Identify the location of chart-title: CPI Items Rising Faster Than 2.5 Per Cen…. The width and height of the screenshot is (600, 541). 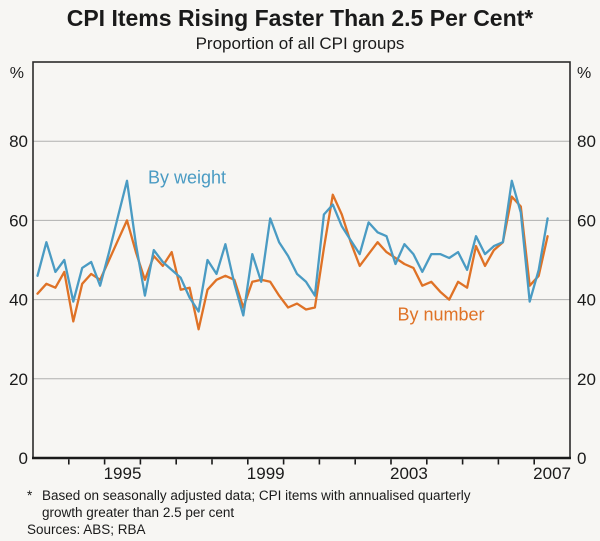
(300, 18).